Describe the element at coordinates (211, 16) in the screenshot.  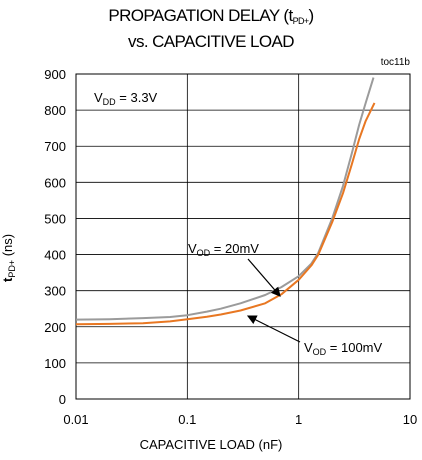
I see `chart-title-line-1: PROPAGATION DELAY (tPD+)` at that location.